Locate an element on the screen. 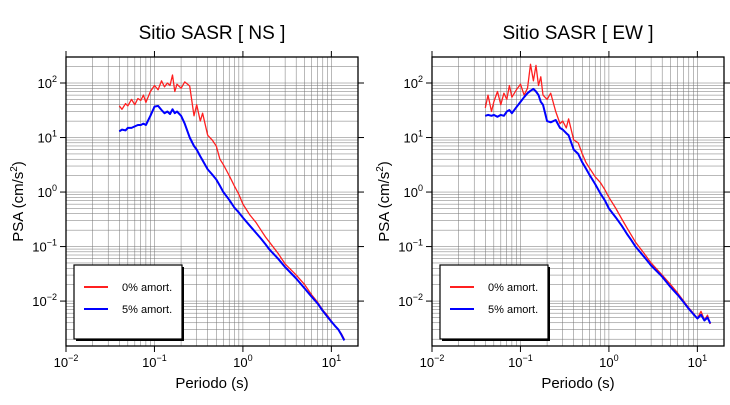 This screenshot has width=730, height=405. chart-title: Sitio SASR [ EW ] is located at coordinates (578, 33).